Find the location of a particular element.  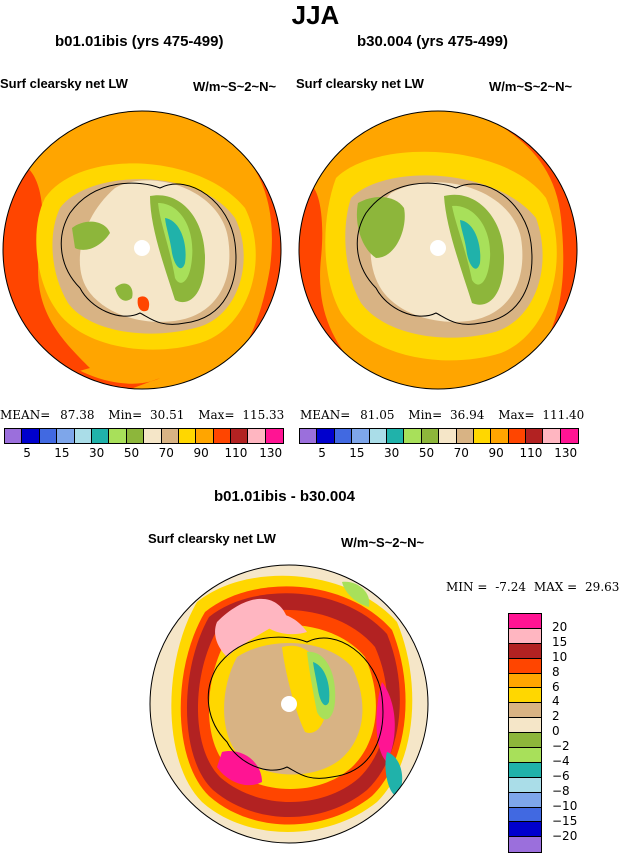

panel2-min-value: 36.94 is located at coordinates (467, 415).